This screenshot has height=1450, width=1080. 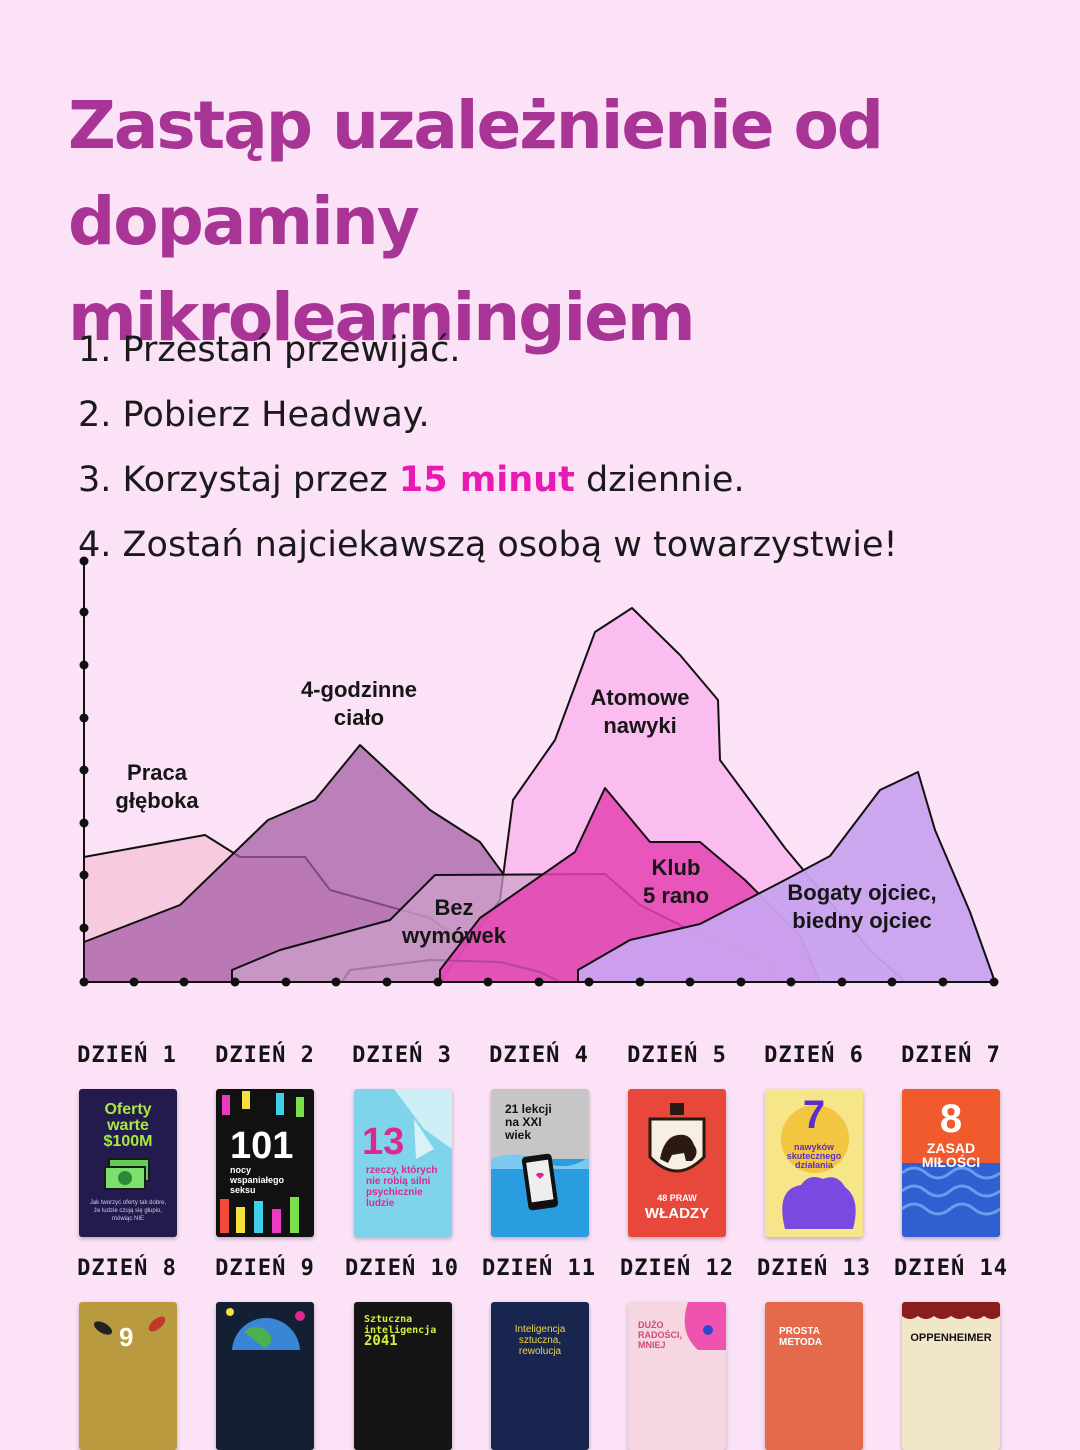 I want to click on mountain-bogaty, so click(x=786, y=877).